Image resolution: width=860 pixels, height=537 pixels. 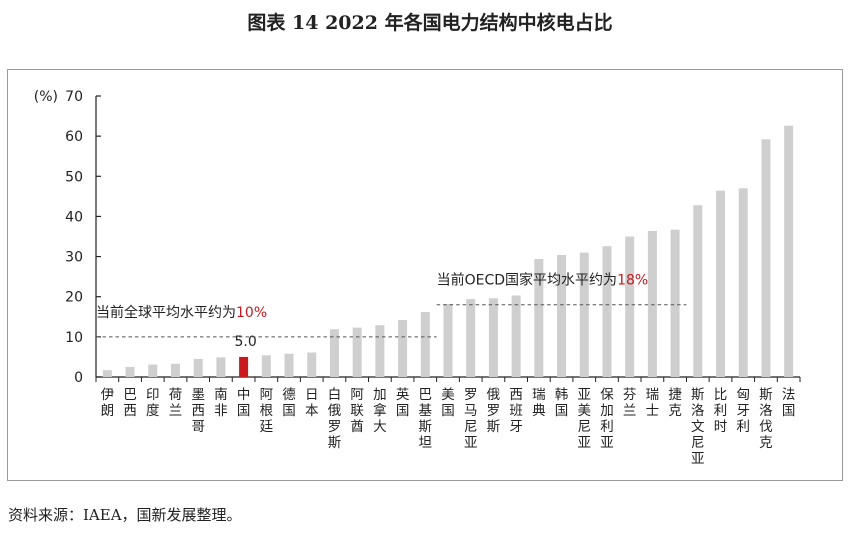 What do you see at coordinates (494, 395) in the screenshot?
I see `category-label-俄罗斯: 俄` at bounding box center [494, 395].